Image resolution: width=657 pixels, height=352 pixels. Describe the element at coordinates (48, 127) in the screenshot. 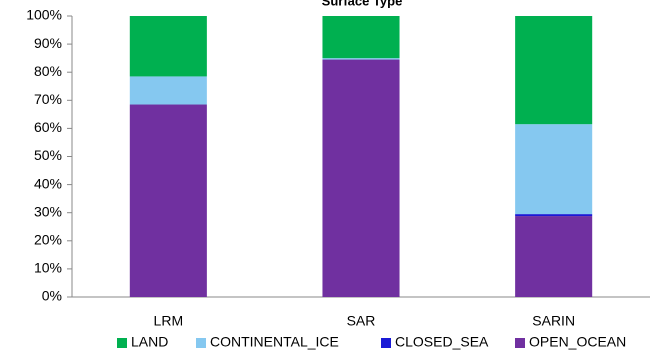

I see `y-tick-label: 60%` at that location.